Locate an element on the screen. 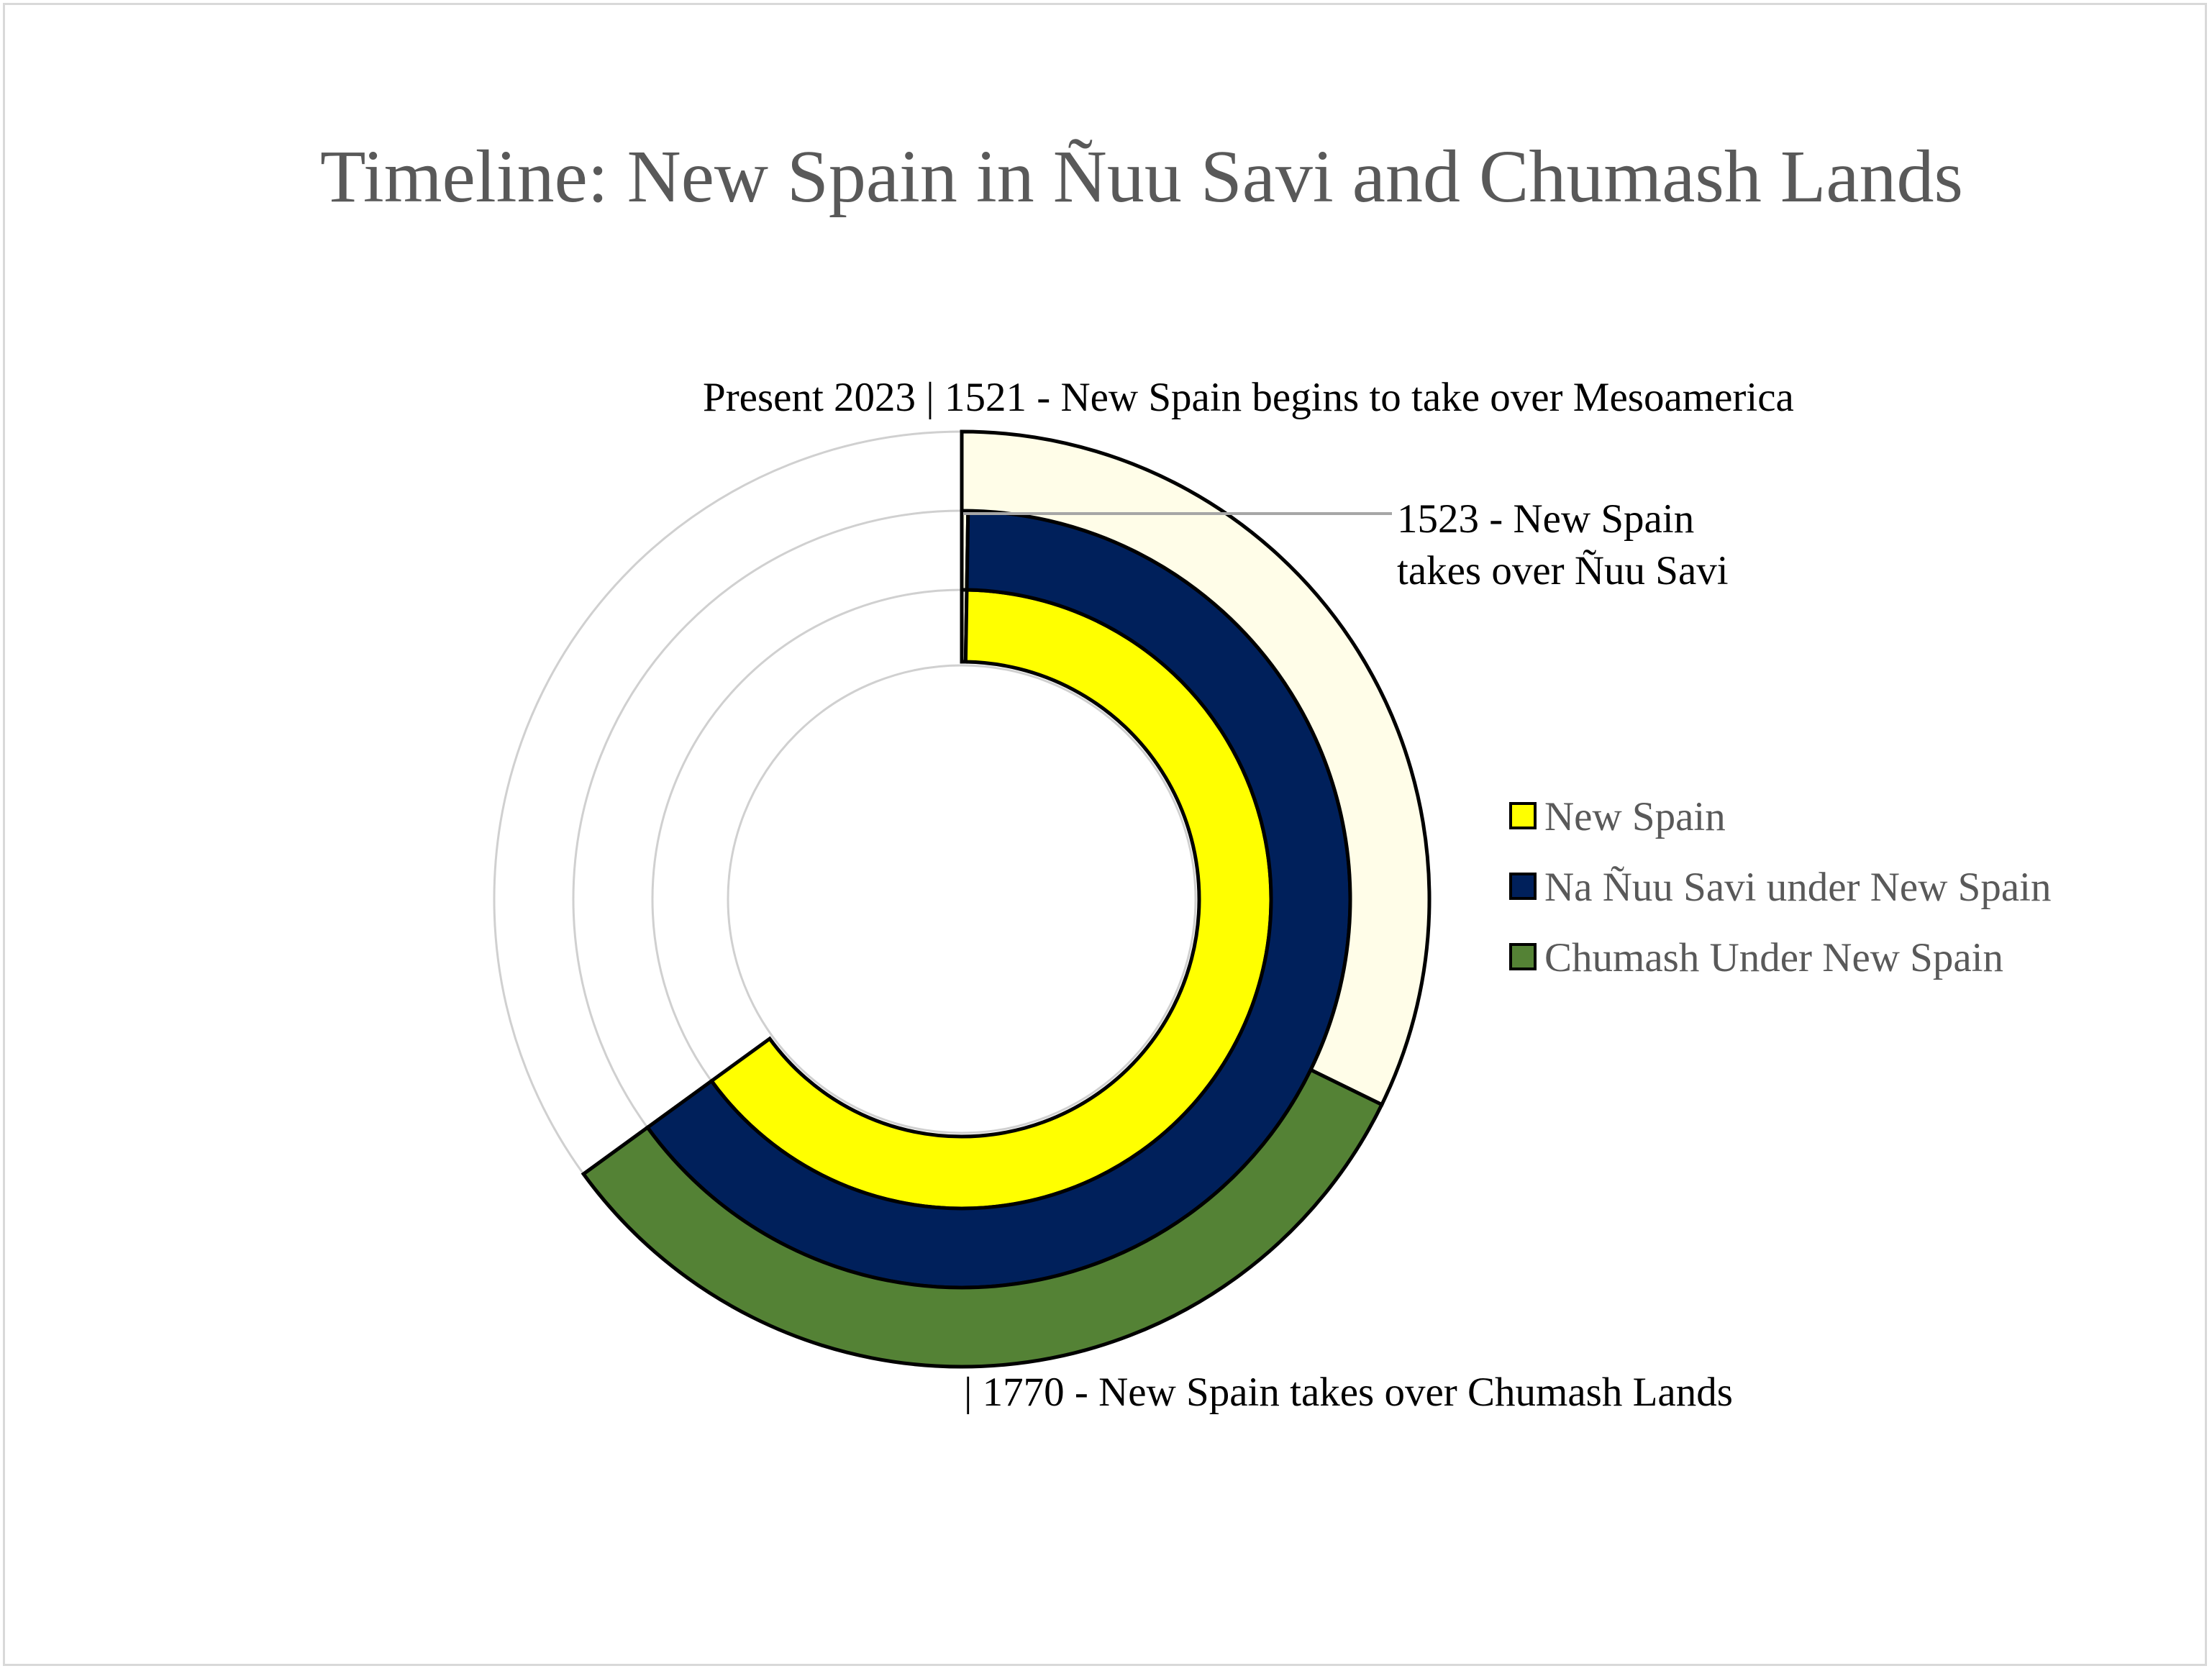 The height and width of the screenshot is (1671, 2212). legend-label-chumash: Chumash Under New Spain is located at coordinates (1773, 957).